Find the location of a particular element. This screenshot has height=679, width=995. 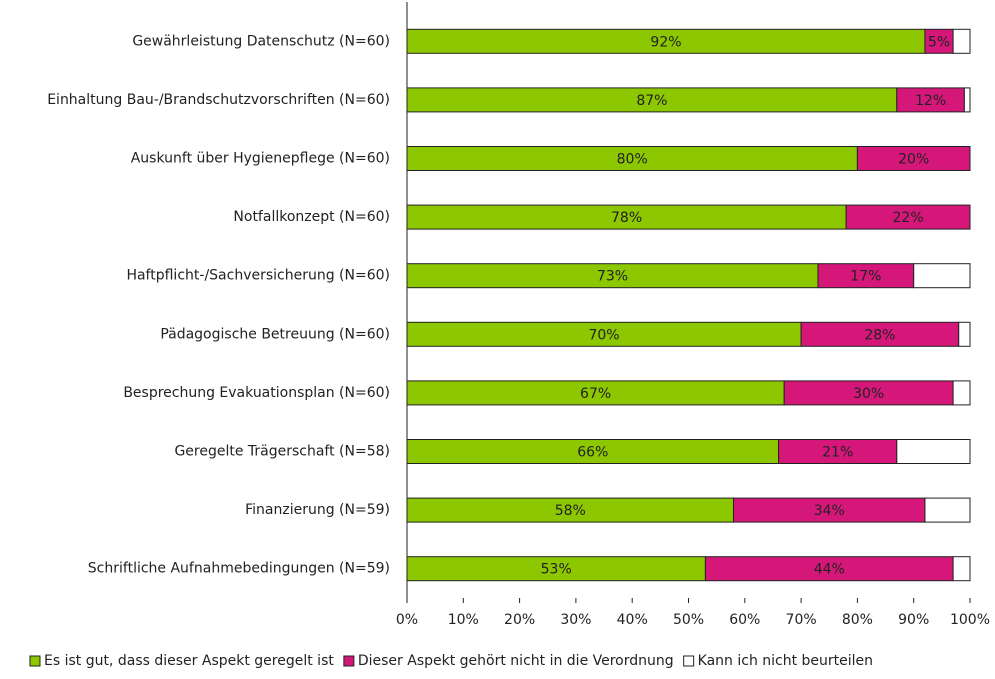

y-tick-label: Auskunft über Hygienepflege (N=60) is located at coordinates (260, 159).